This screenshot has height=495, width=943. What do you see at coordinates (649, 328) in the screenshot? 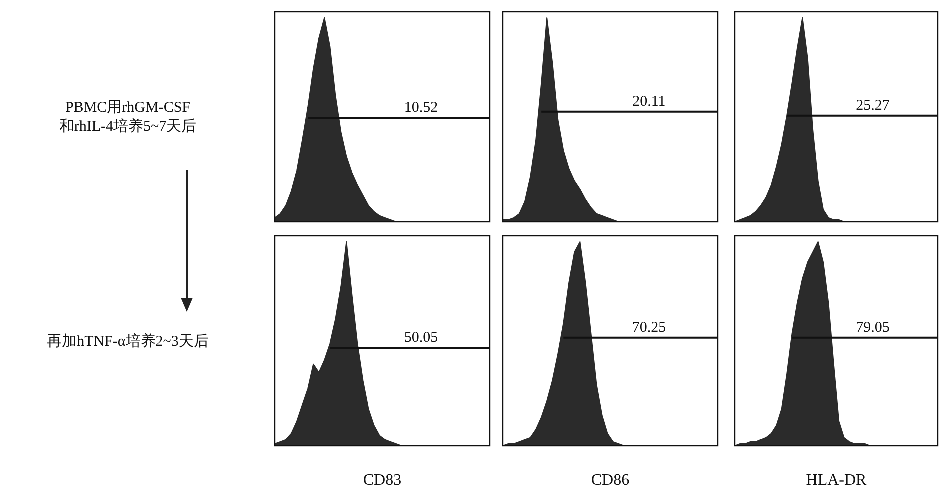
I see `annotation: 70.25` at bounding box center [649, 328].